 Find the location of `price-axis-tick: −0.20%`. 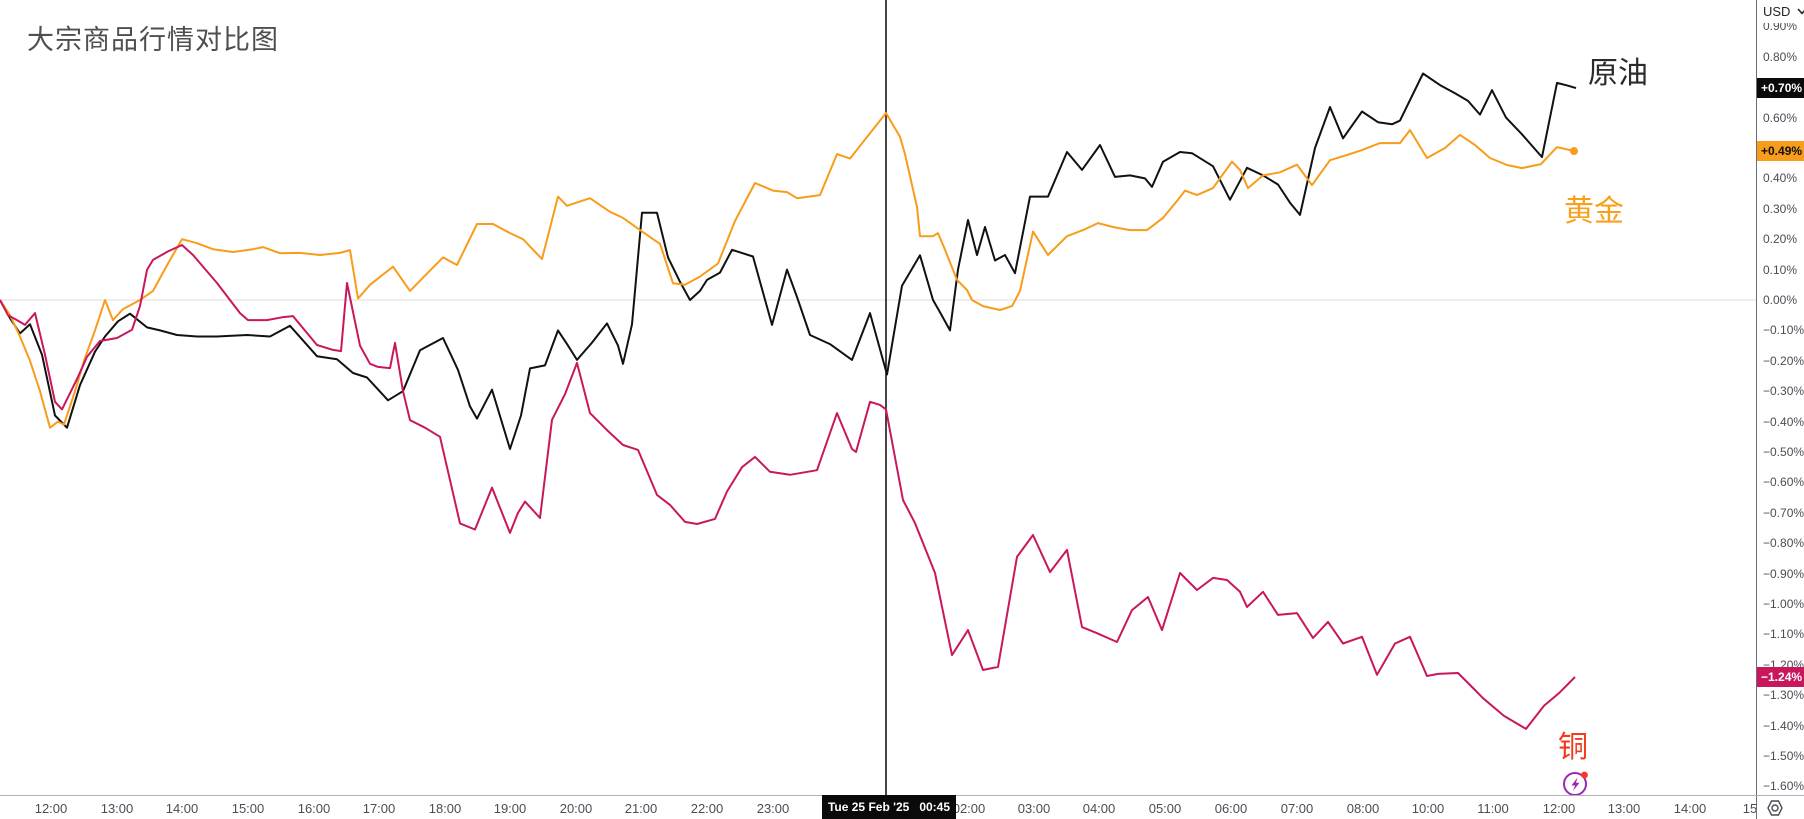

price-axis-tick: −0.20% is located at coordinates (1783, 360).